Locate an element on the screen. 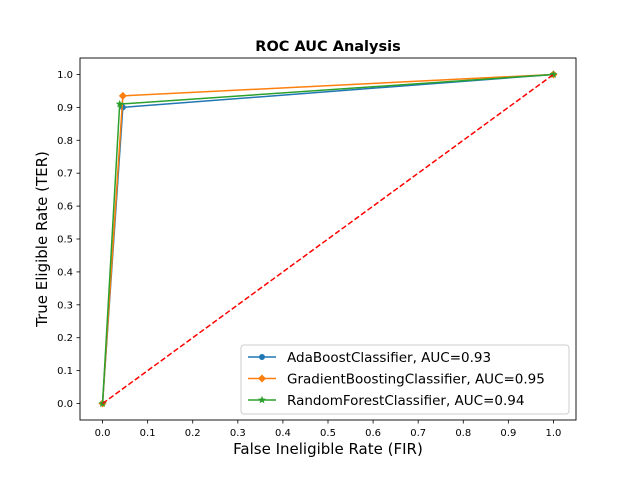 This screenshot has width=640, height=480. series-1-point is located at coordinates (122, 95).